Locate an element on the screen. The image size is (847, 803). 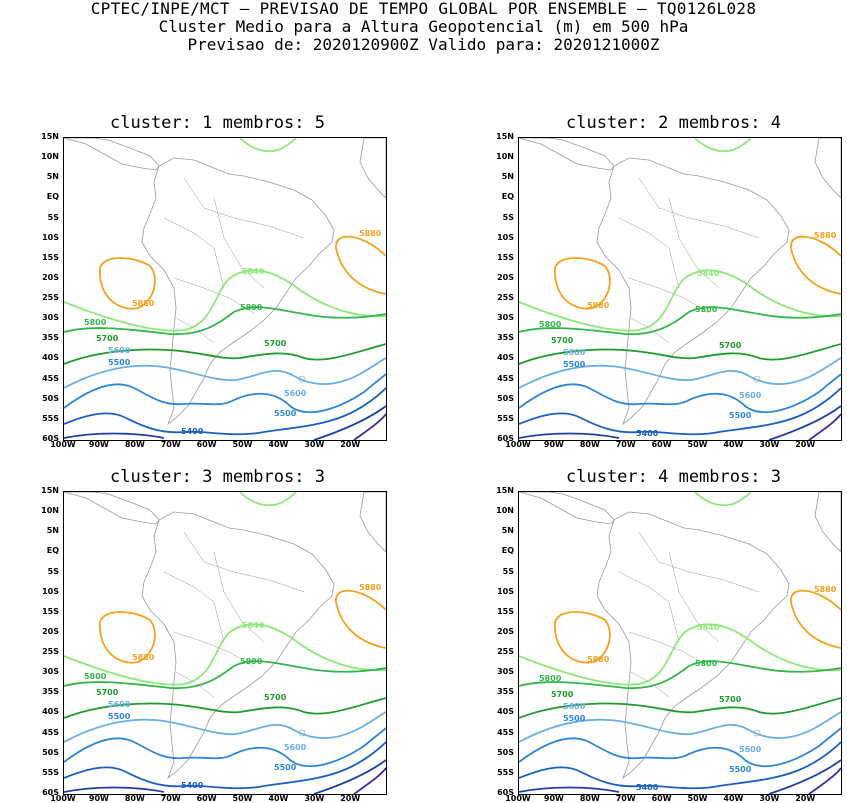
lon-tick-label: 70W is located at coordinates (625, 798).